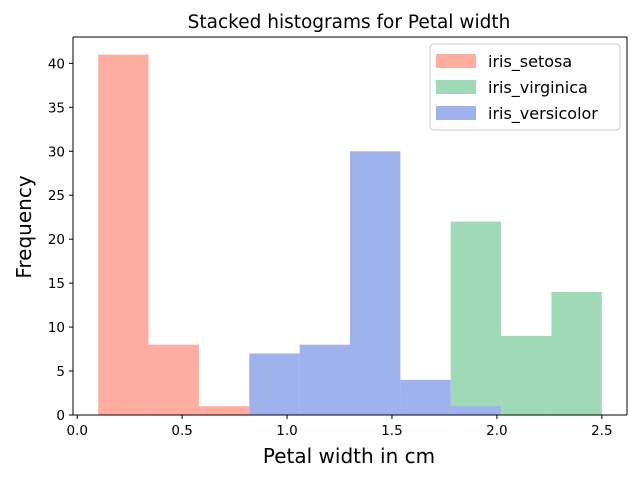 The image size is (640, 480). I want to click on legend-label-iris-virginica: iris_virginica, so click(538, 88).